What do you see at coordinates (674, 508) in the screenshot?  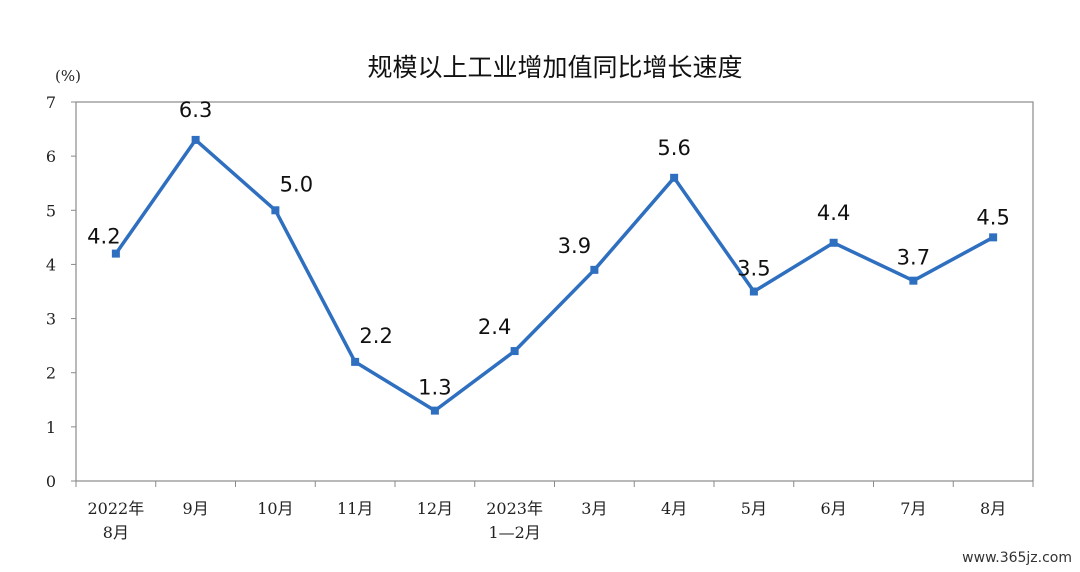 I see `x-tick-label: 4月` at bounding box center [674, 508].